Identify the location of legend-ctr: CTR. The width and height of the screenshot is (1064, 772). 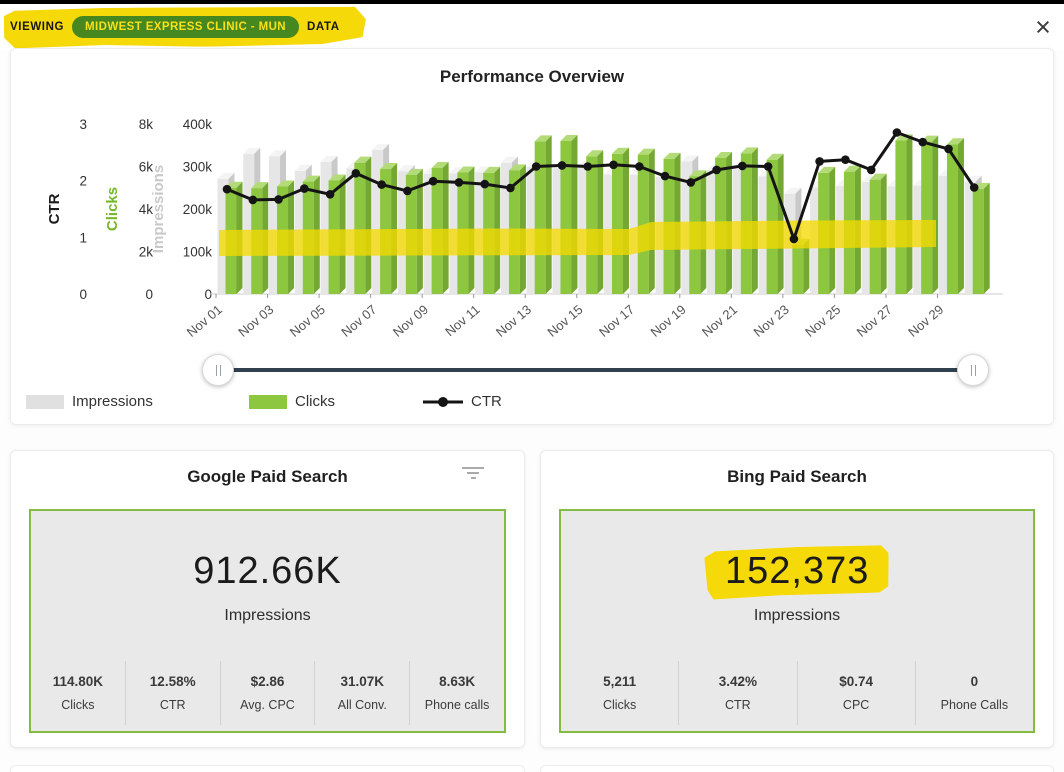
(462, 401).